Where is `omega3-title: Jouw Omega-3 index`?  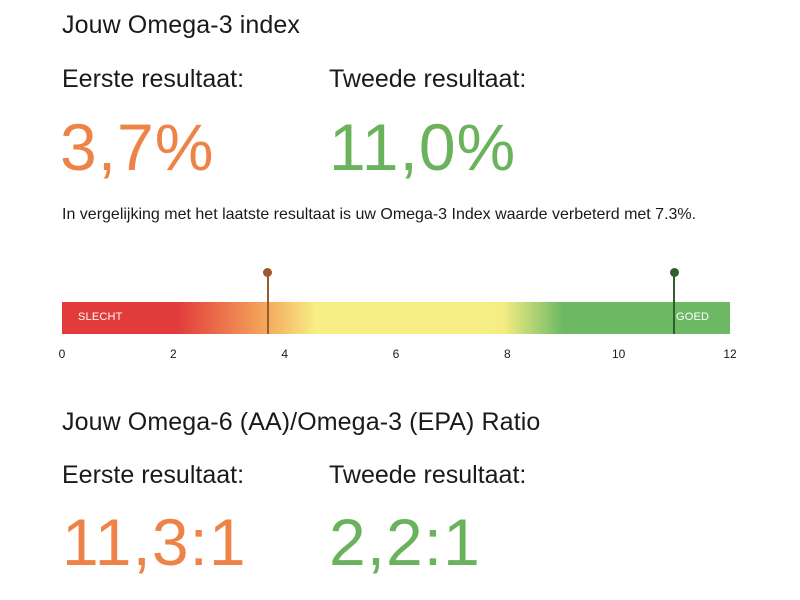
omega3-title: Jouw Omega-3 index is located at coordinates (181, 25).